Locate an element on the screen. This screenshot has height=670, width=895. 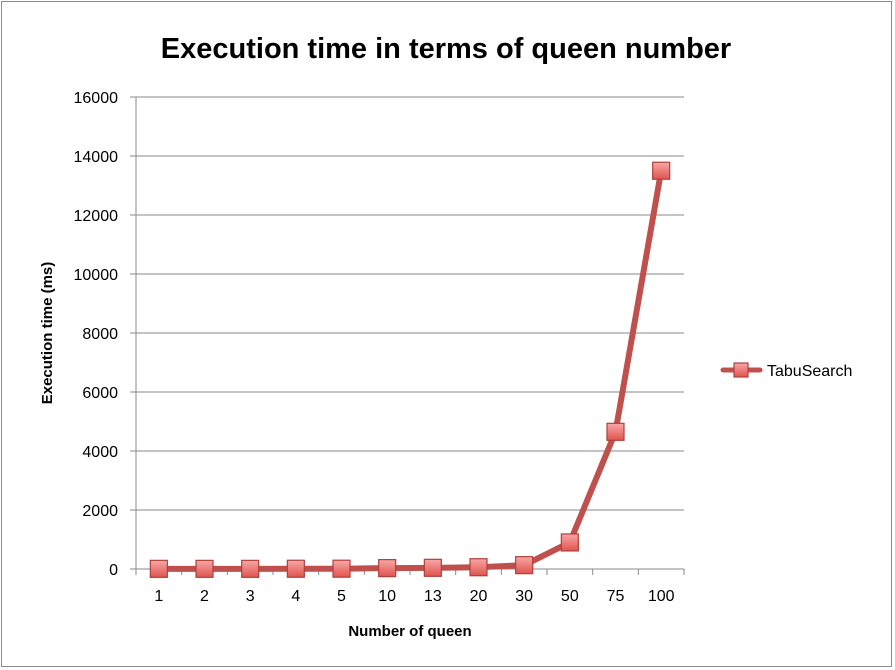
x-tick-label: 2 is located at coordinates (204, 596).